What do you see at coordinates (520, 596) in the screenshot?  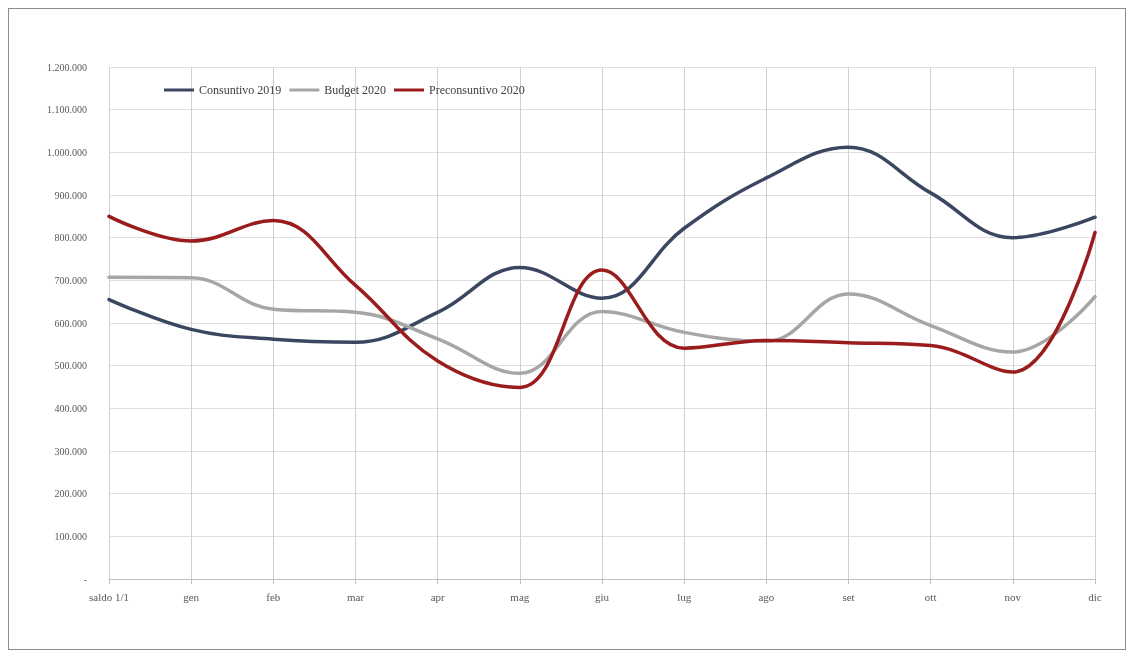 I see `x-tick-label: mag` at bounding box center [520, 596].